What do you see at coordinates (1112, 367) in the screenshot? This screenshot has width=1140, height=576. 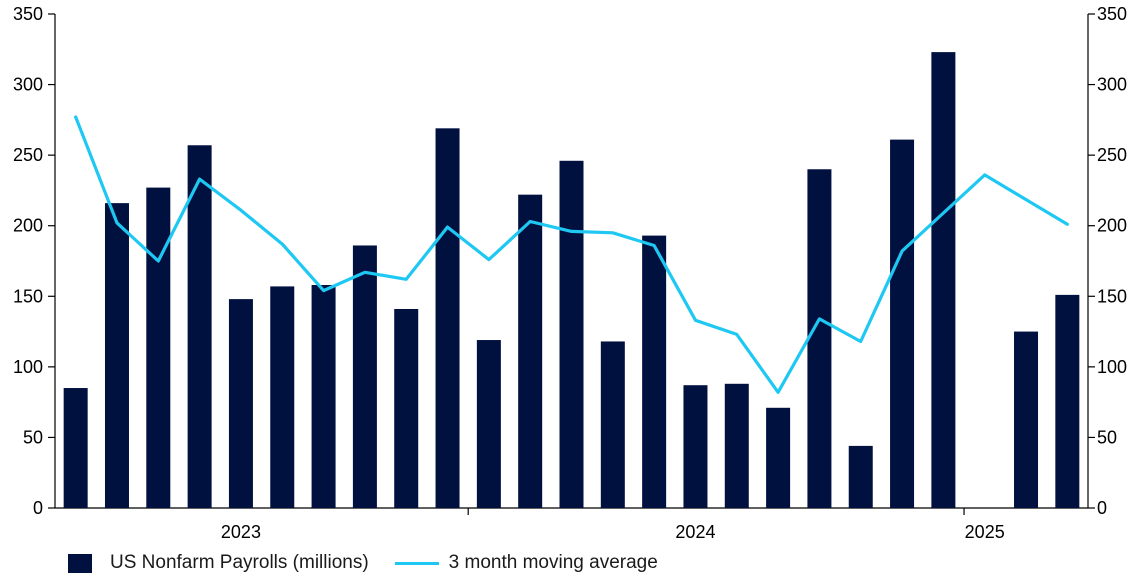 I see `y-tick-label-right: 100` at bounding box center [1112, 367].